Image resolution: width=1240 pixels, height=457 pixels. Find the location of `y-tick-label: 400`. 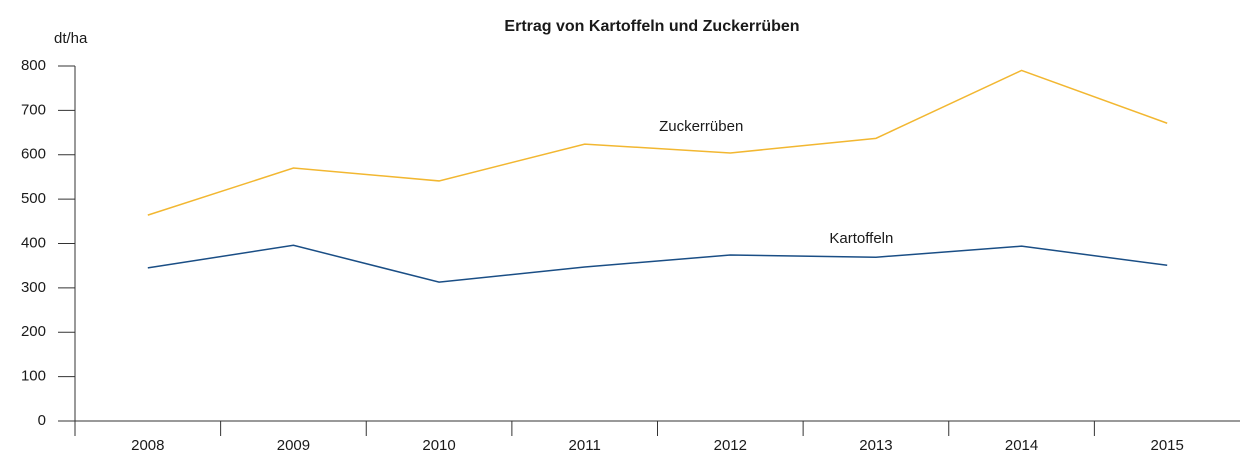

y-tick-label: 400 is located at coordinates (33, 242).